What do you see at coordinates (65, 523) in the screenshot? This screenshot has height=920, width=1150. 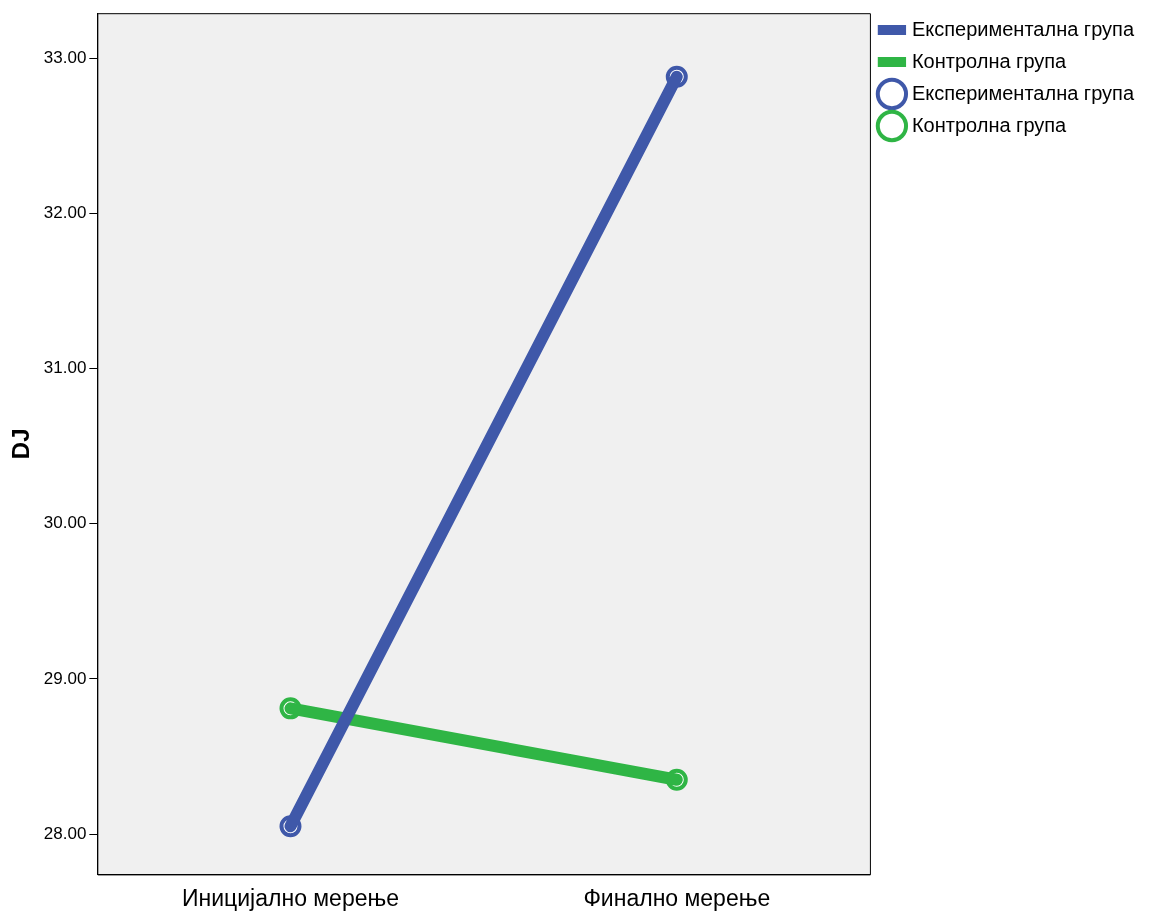 I see `y-tick-label: 30.00` at bounding box center [65, 523].